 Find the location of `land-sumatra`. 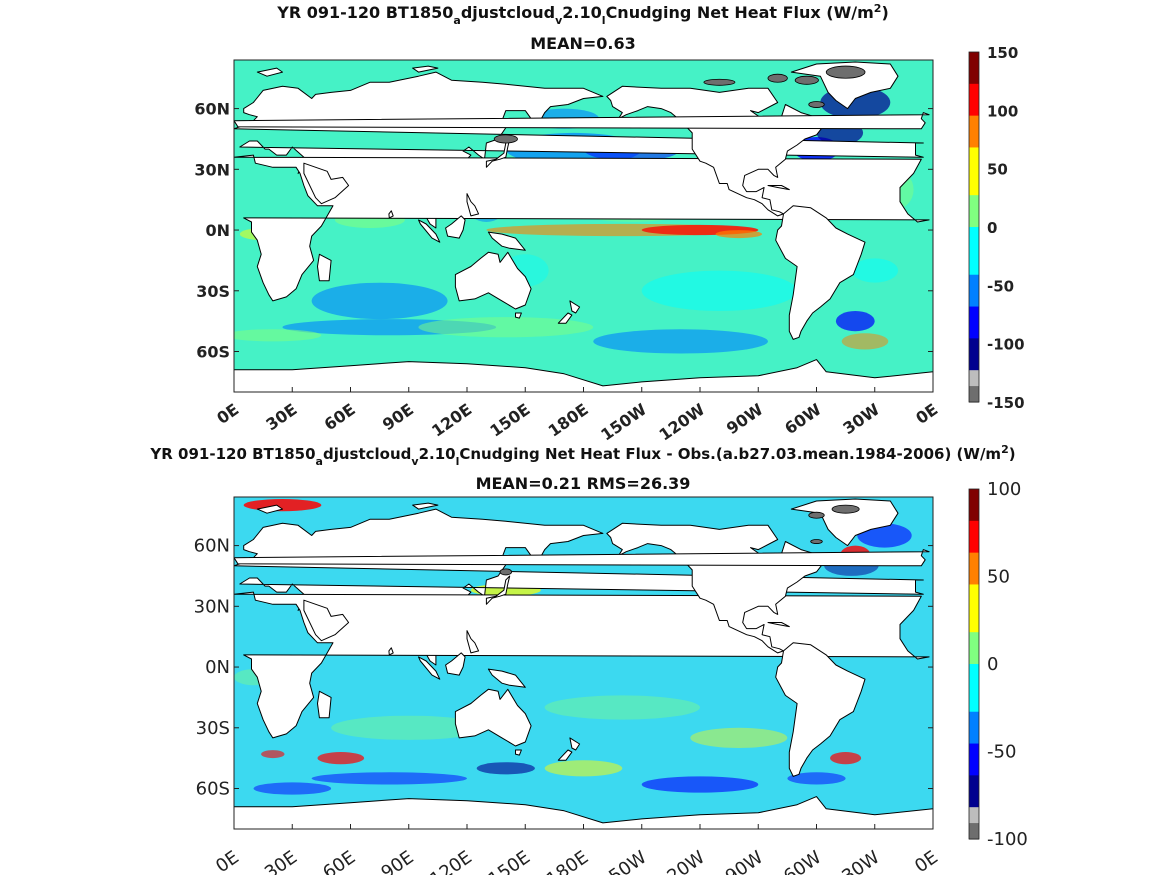

land-sumatra is located at coordinates (429, 231).